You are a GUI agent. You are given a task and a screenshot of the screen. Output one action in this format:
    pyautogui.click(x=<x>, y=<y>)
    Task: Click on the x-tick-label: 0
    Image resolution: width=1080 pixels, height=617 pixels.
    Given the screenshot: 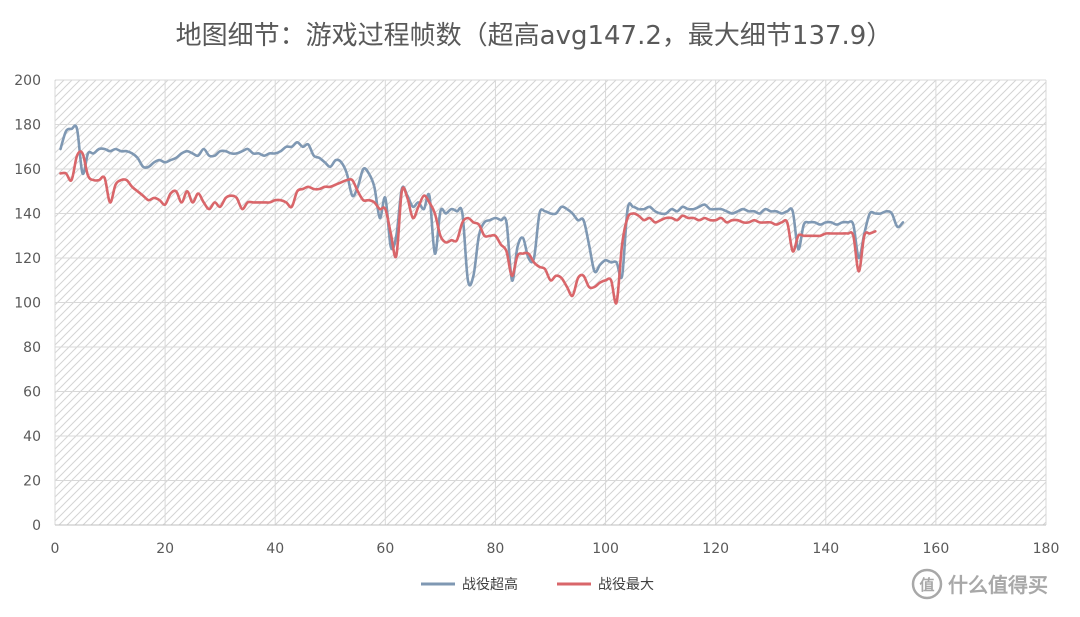 What is the action you would take?
    pyautogui.click(x=55, y=549)
    